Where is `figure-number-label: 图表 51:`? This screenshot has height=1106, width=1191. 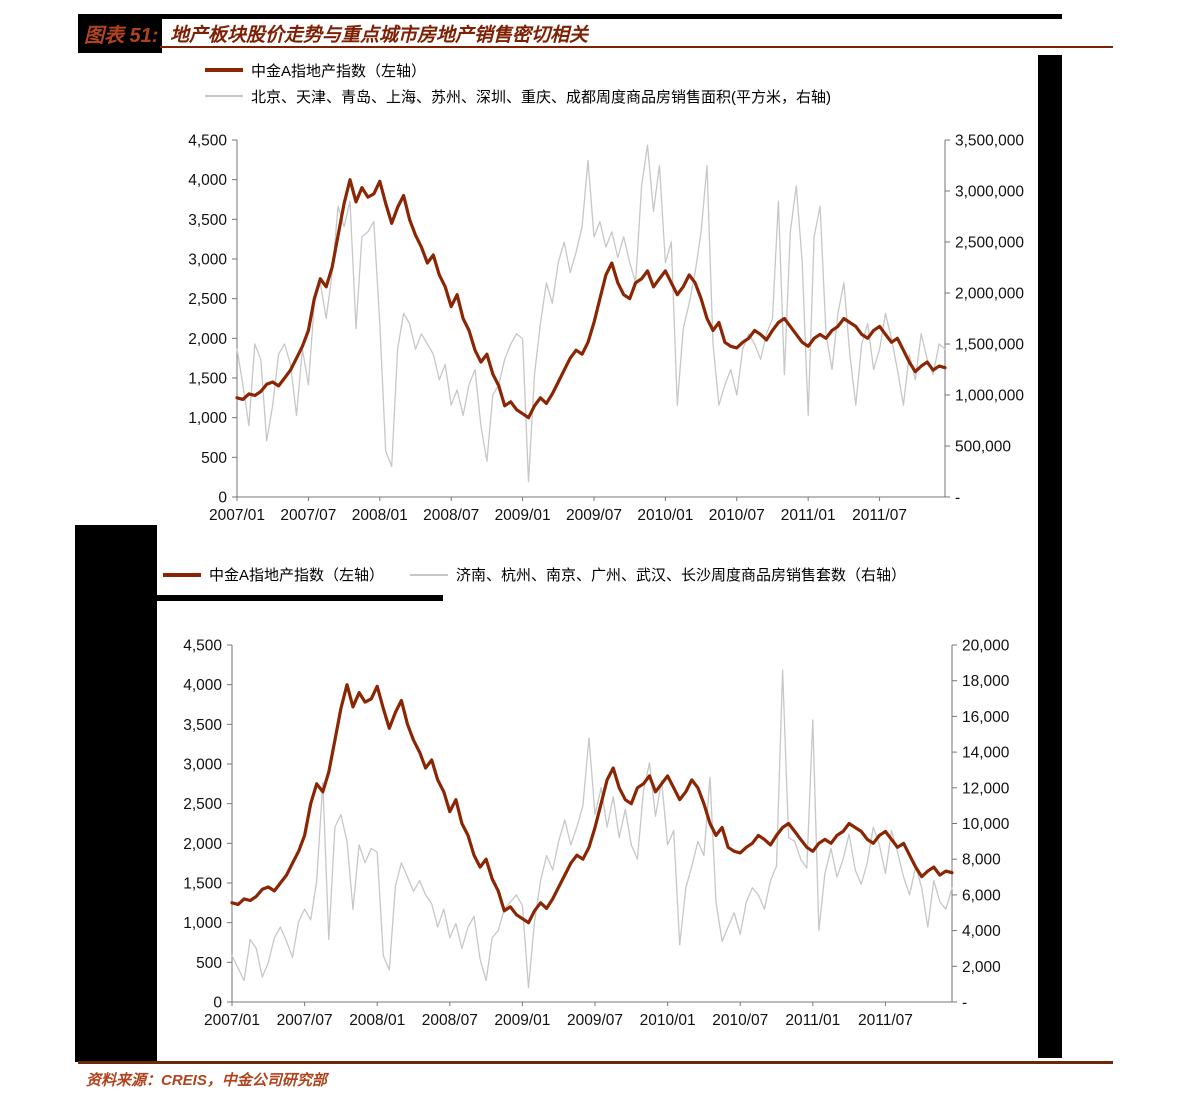 figure-number-label: 图表 51: is located at coordinates (121, 36).